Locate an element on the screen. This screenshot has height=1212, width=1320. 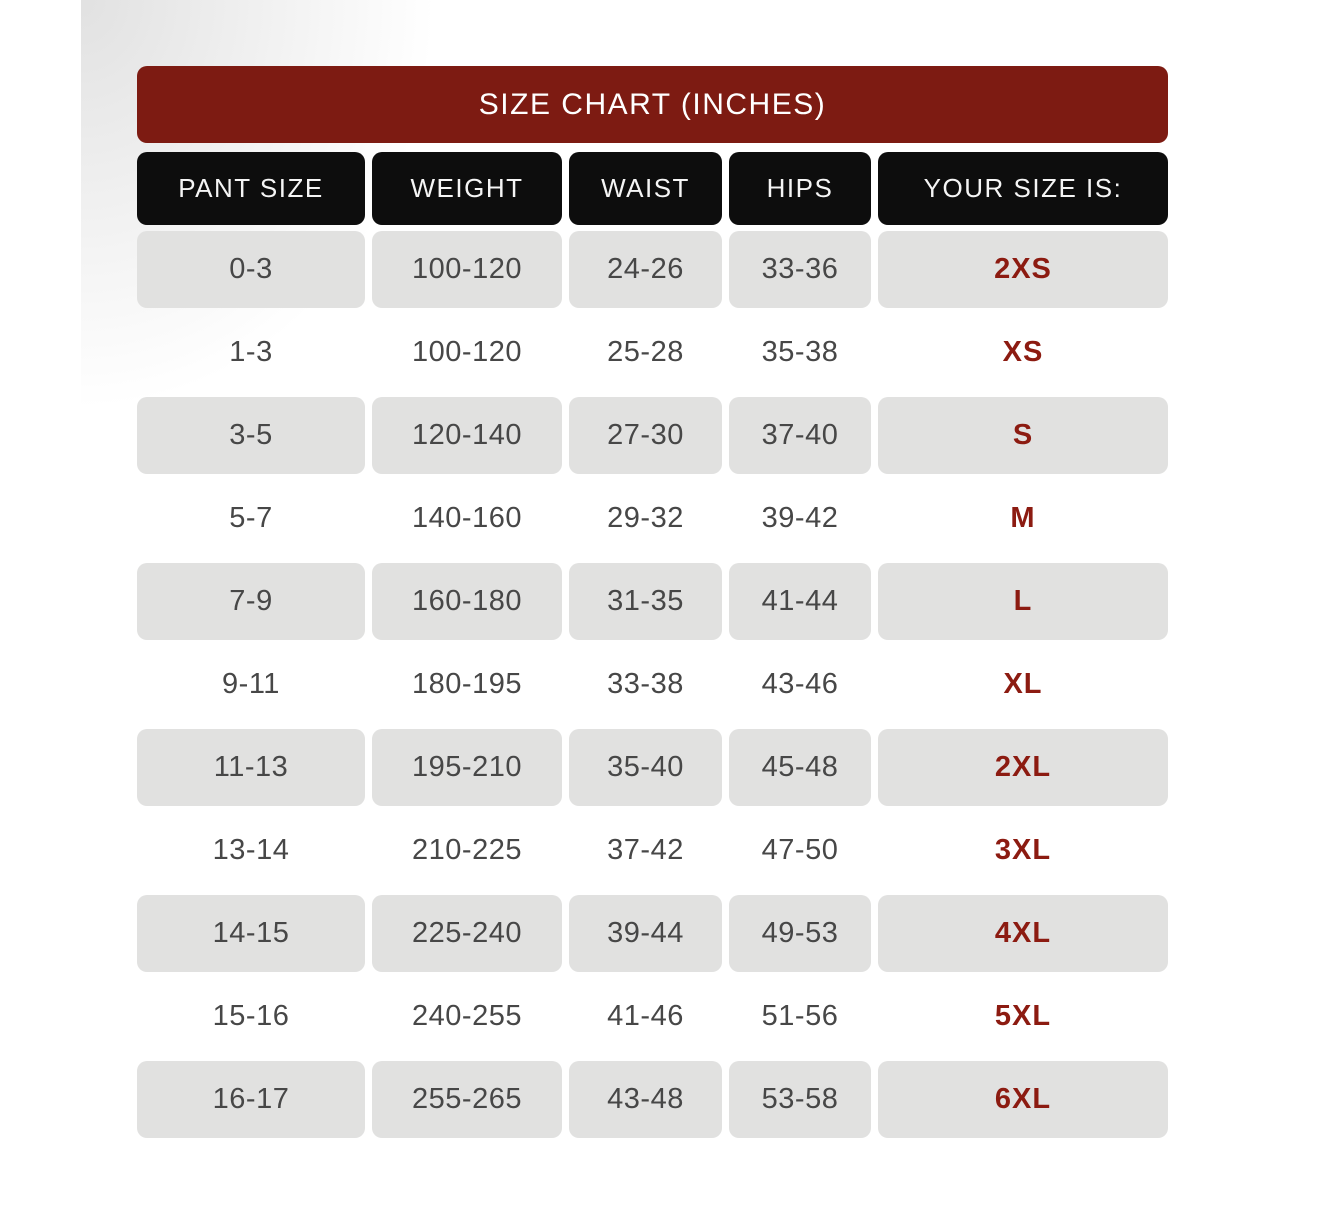
cell-your-size: XS is located at coordinates (1023, 352).